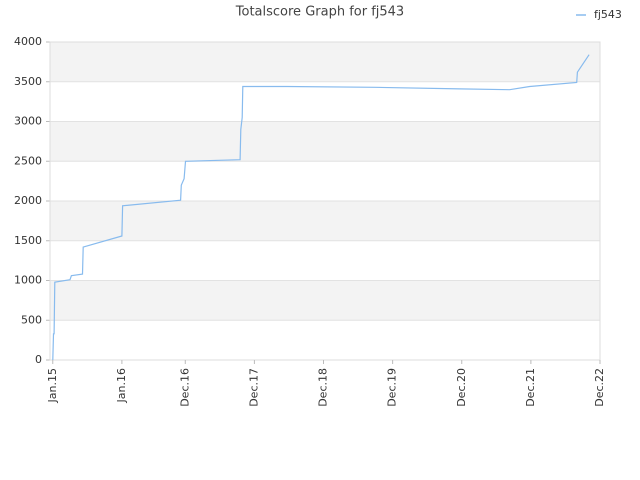  I want to click on x-tick-label: Jan.15, so click(52, 385).